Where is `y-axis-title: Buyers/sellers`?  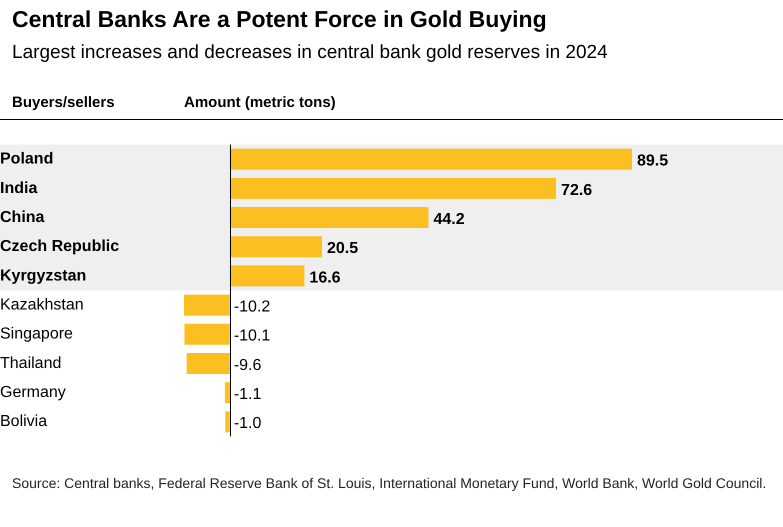
y-axis-title: Buyers/sellers is located at coordinates (63, 102).